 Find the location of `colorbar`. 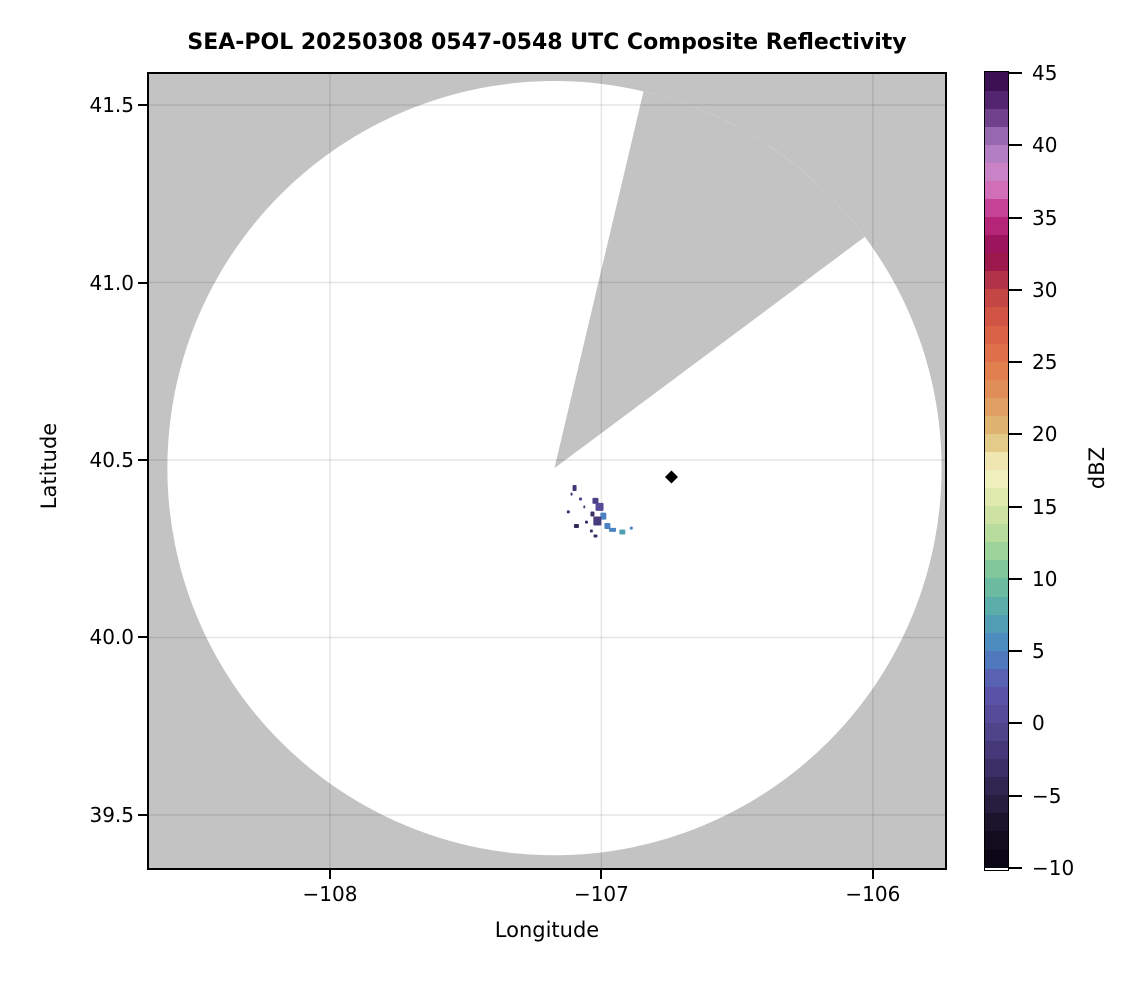

colorbar is located at coordinates (996, 471).